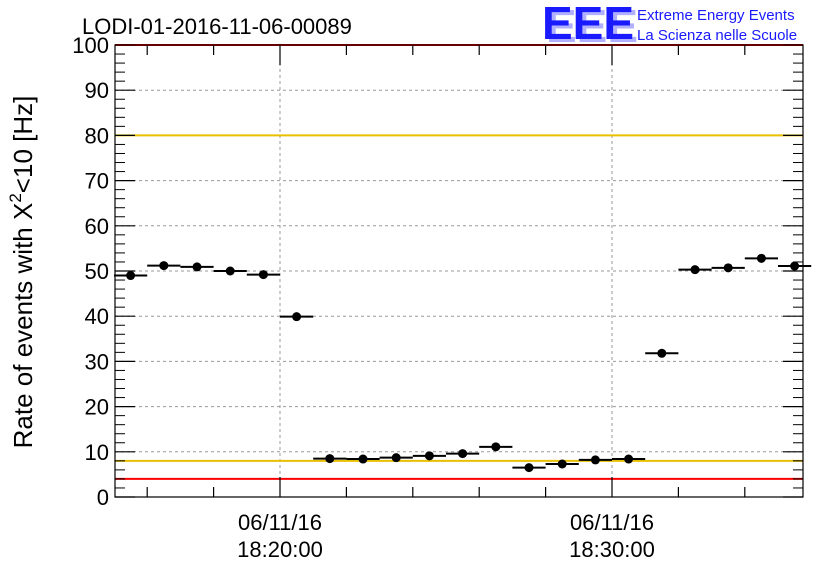 The height and width of the screenshot is (572, 836). What do you see at coordinates (97, 90) in the screenshot?
I see `y-tick-label: 90` at bounding box center [97, 90].